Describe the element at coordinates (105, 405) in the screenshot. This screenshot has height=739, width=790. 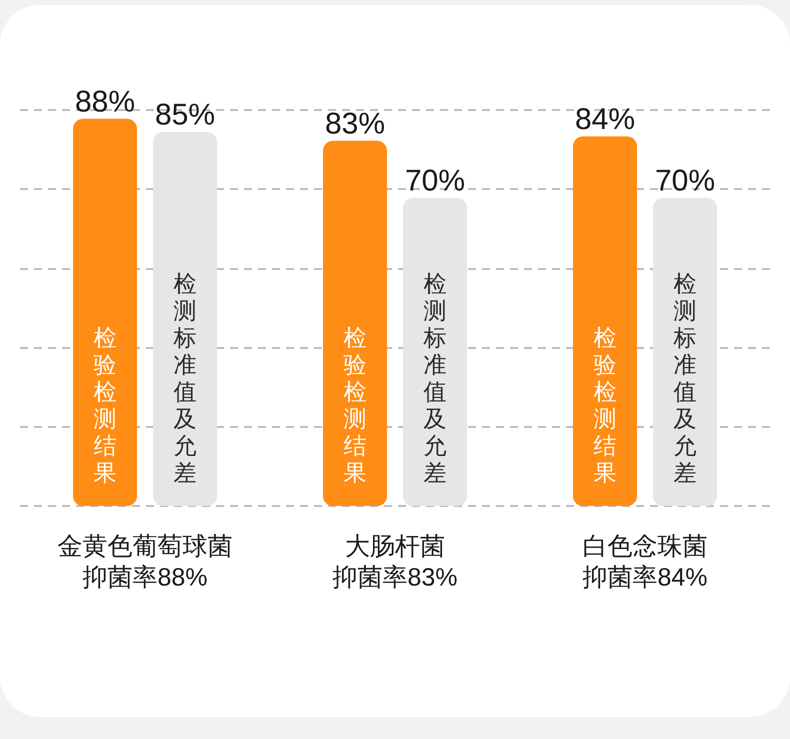
I see `series-label: 检验检测结果` at that location.